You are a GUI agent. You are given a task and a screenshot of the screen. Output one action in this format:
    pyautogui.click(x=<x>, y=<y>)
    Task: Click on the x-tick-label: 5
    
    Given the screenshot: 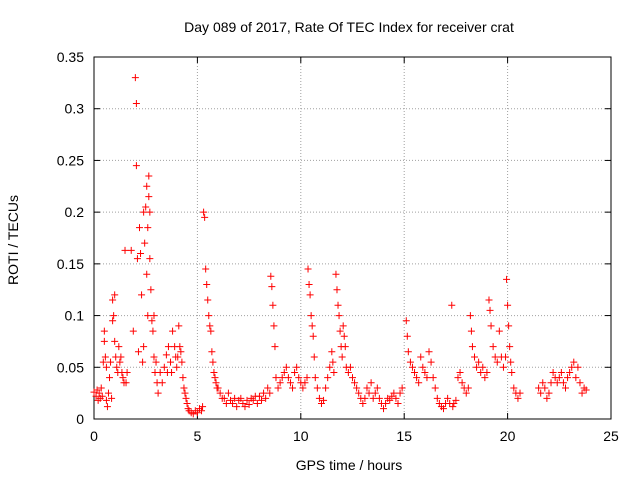 What is the action you would take?
    pyautogui.click(x=198, y=436)
    